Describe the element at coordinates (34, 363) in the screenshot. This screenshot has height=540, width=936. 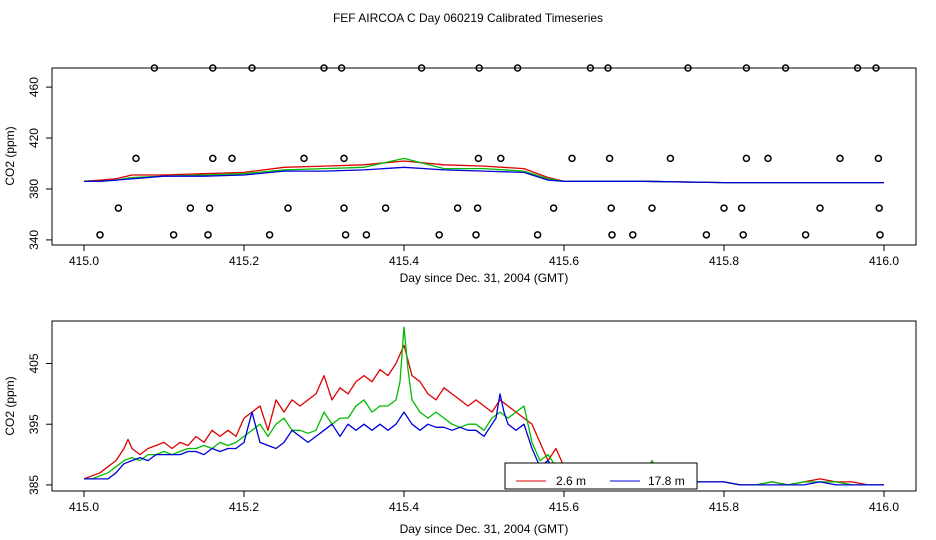
I see `y-tick-label: 405` at that location.